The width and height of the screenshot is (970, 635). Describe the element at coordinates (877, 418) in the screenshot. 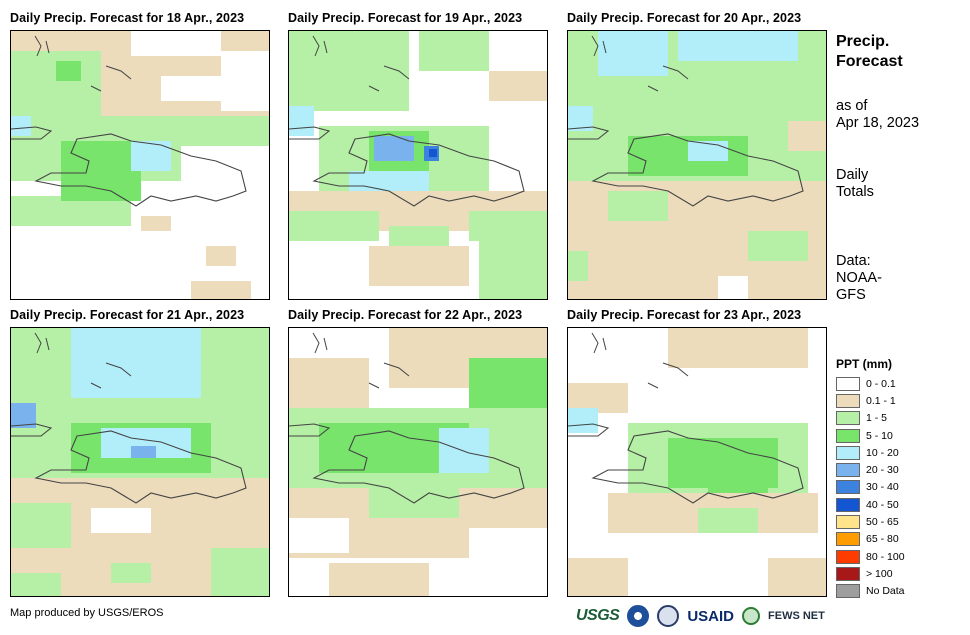

I see `legend-label: 1 - 5` at that location.